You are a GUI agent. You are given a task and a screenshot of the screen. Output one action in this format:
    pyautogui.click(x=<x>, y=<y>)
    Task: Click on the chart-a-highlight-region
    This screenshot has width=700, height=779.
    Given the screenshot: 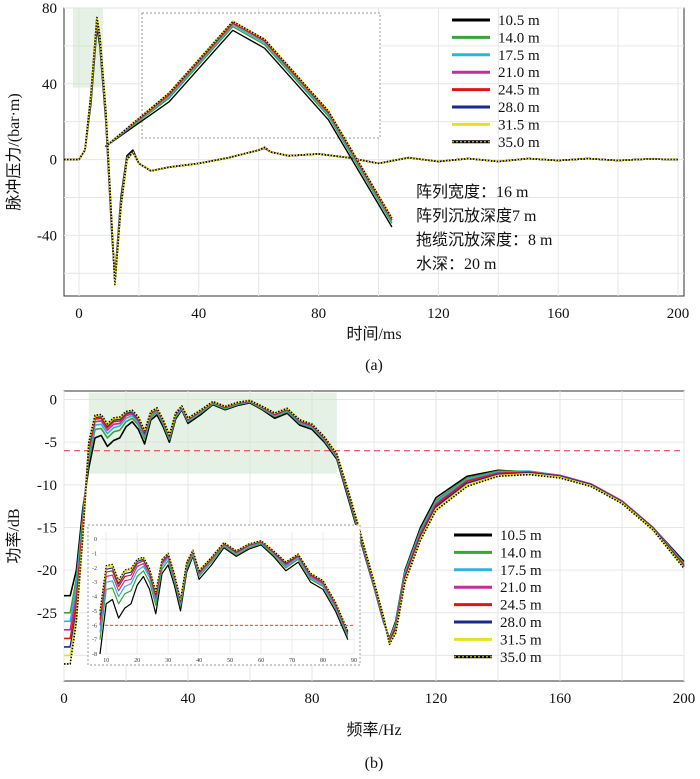 What is the action you would take?
    pyautogui.click(x=87, y=48)
    